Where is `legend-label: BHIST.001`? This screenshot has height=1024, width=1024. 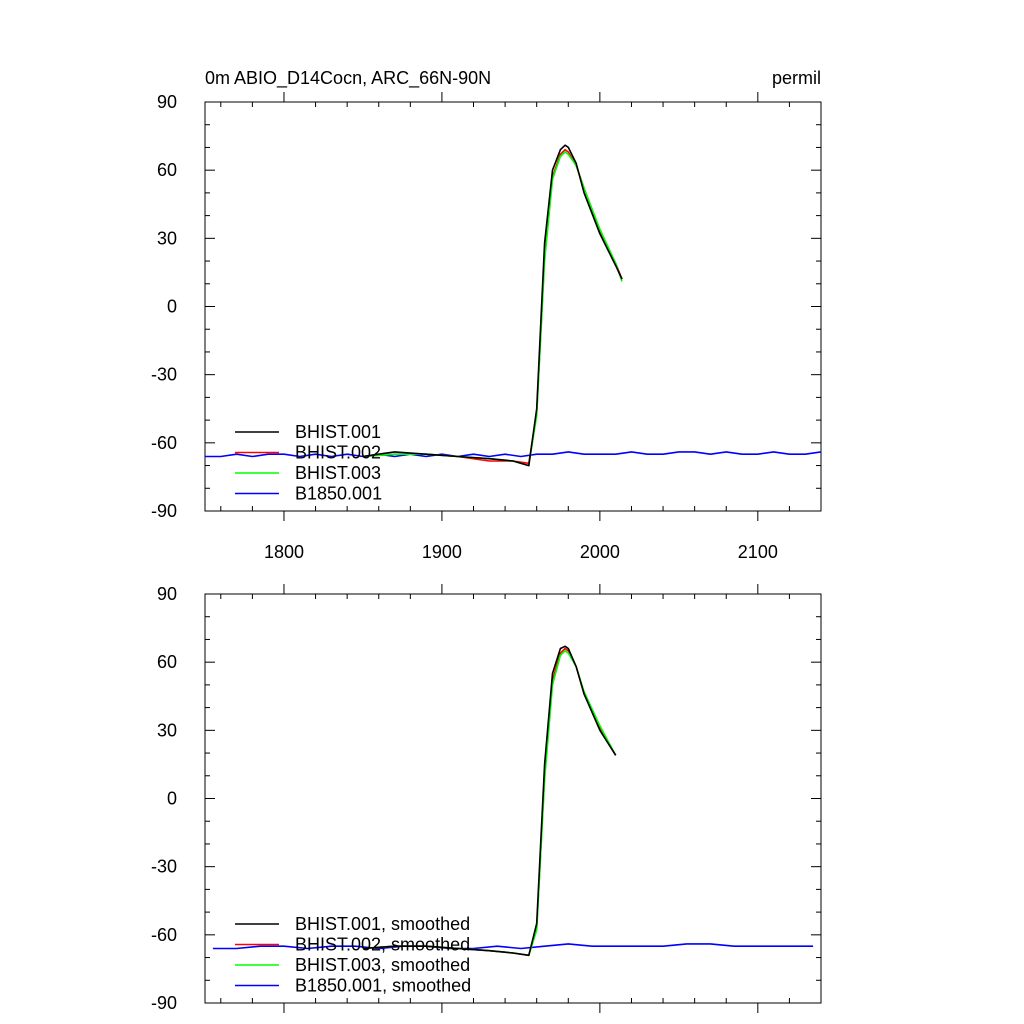
legend-label: BHIST.001 is located at coordinates (338, 432).